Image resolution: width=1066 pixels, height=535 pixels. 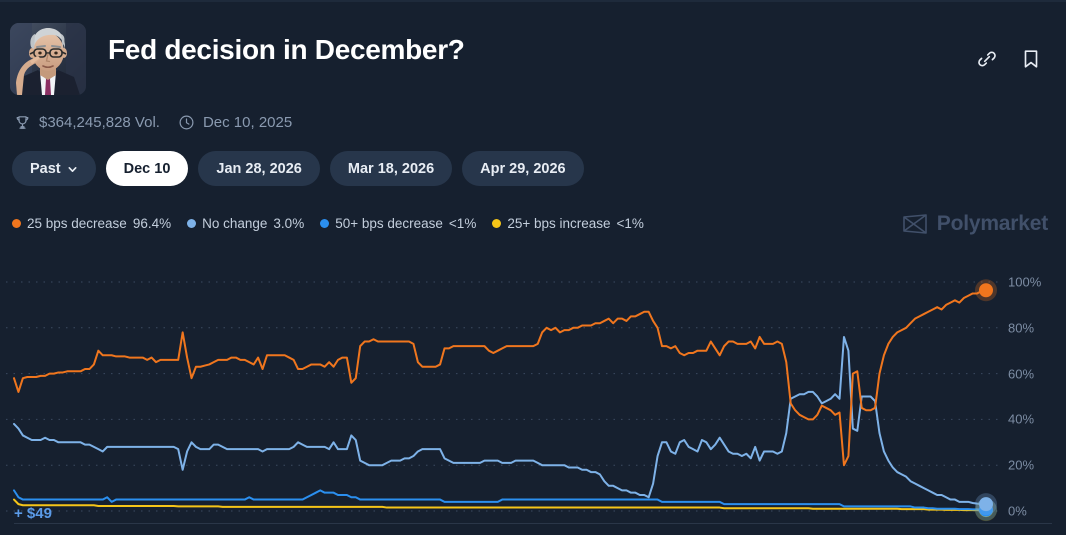 I want to click on tab-dec-10: Dec 10, so click(x=147, y=168).